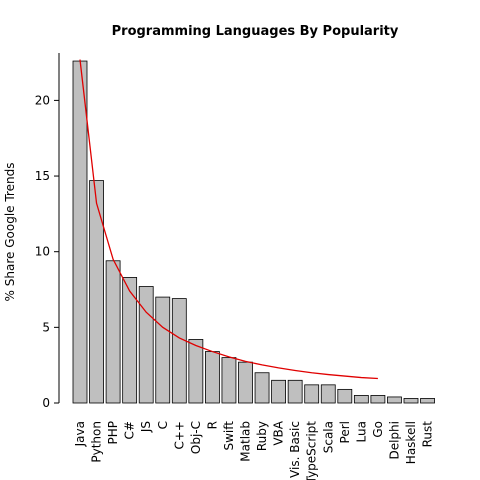  What do you see at coordinates (146, 345) in the screenshot?
I see `bar-js` at bounding box center [146, 345].